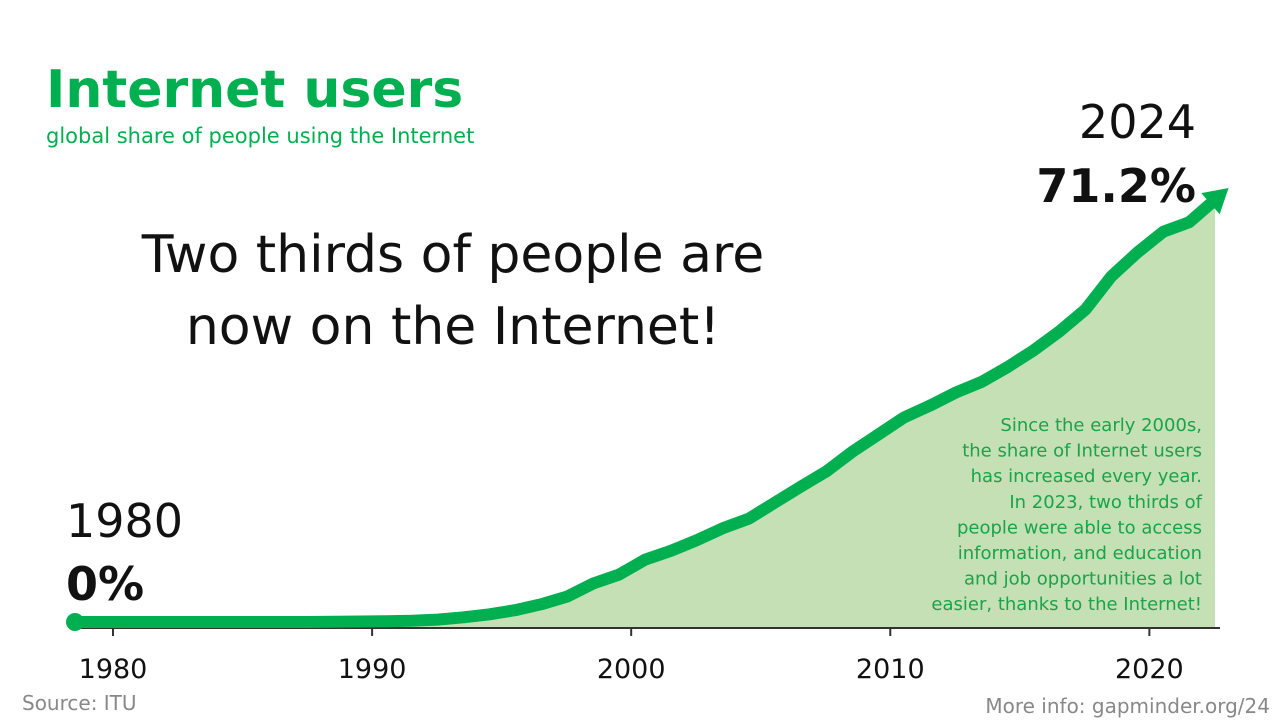 The image size is (1280, 720). Describe the element at coordinates (1066, 604) in the screenshot. I see `annotation: easier, thanks to the Internet!` at that location.